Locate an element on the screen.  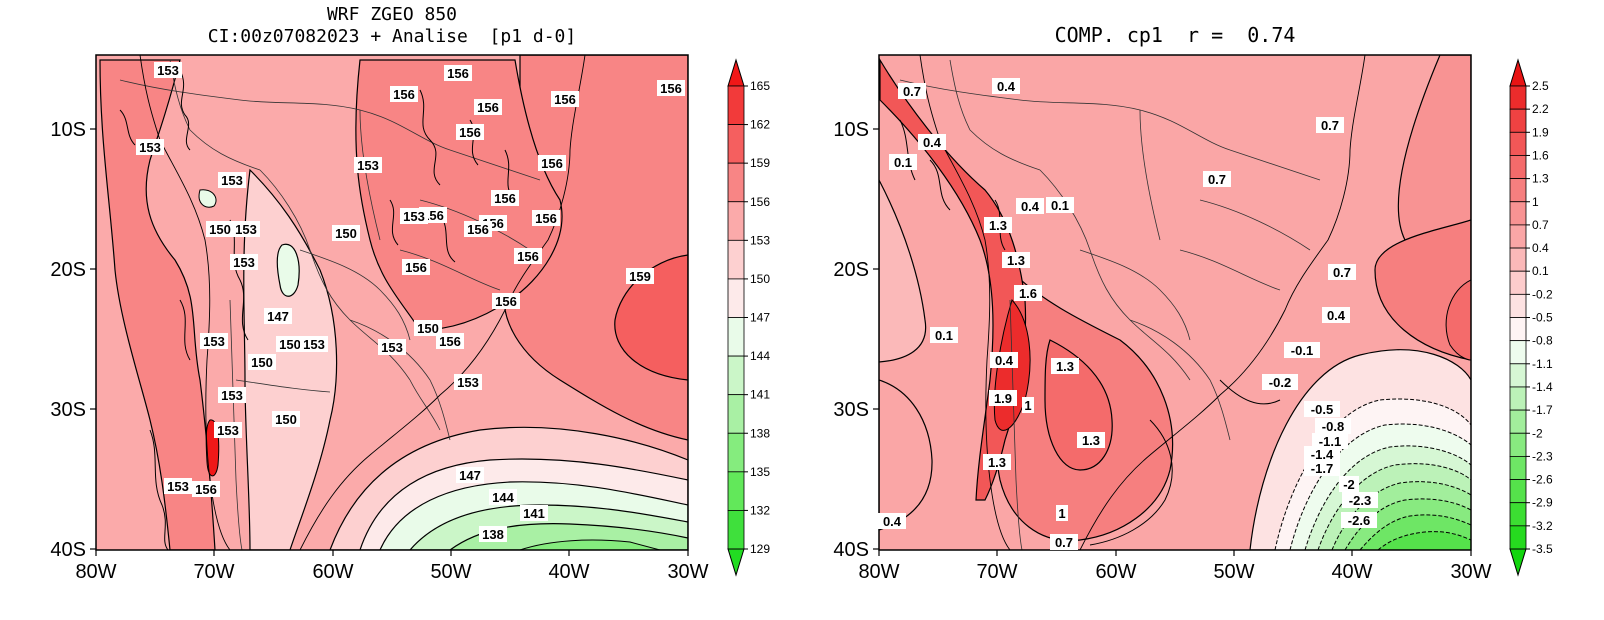
panel-title: COMP. cp1 r = 0.74 is located at coordinates (1175, 35).